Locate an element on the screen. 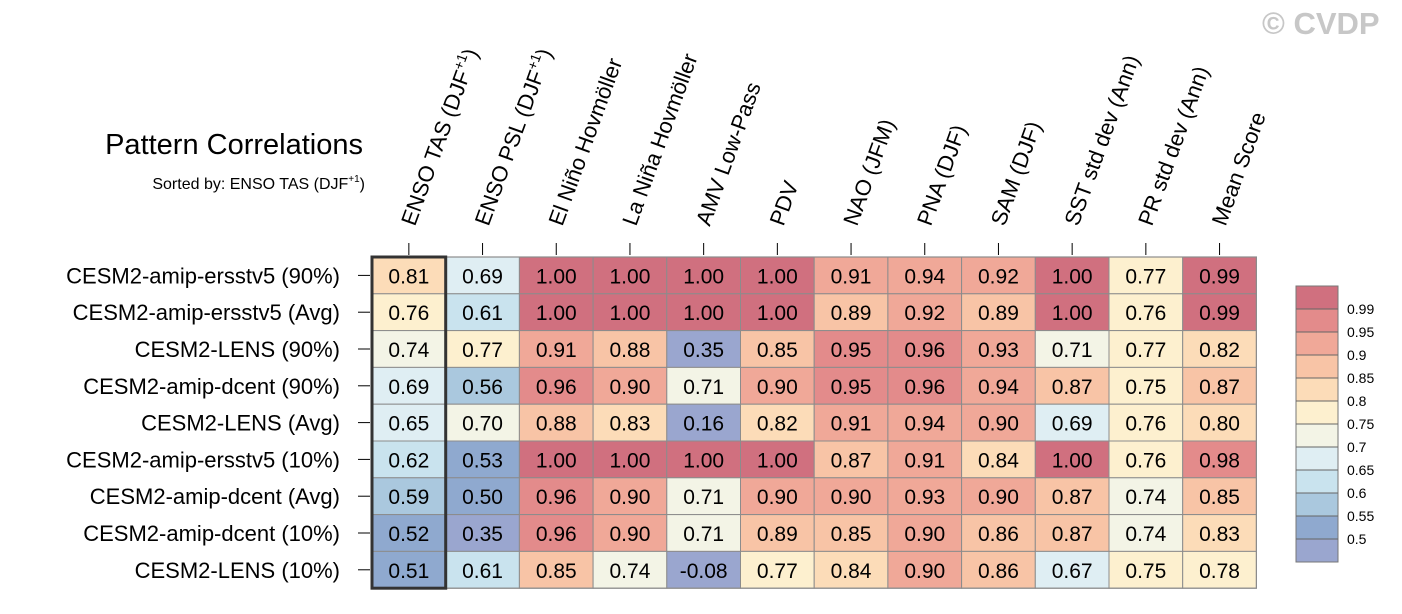 The width and height of the screenshot is (1402, 614). cell-value-label: 0.65 is located at coordinates (408, 424).